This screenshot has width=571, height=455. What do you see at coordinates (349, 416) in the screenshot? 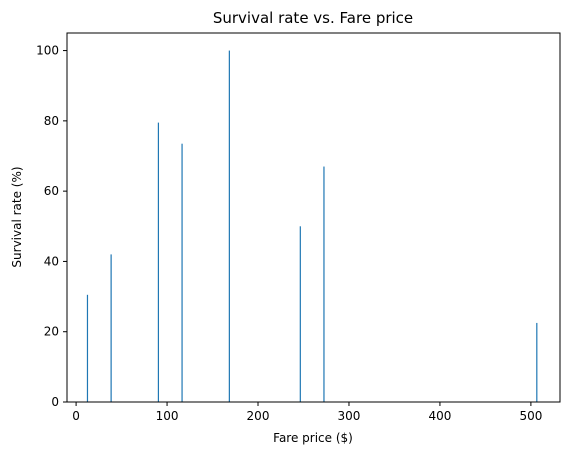
I see `x-tick-label-3: 300` at bounding box center [349, 416].